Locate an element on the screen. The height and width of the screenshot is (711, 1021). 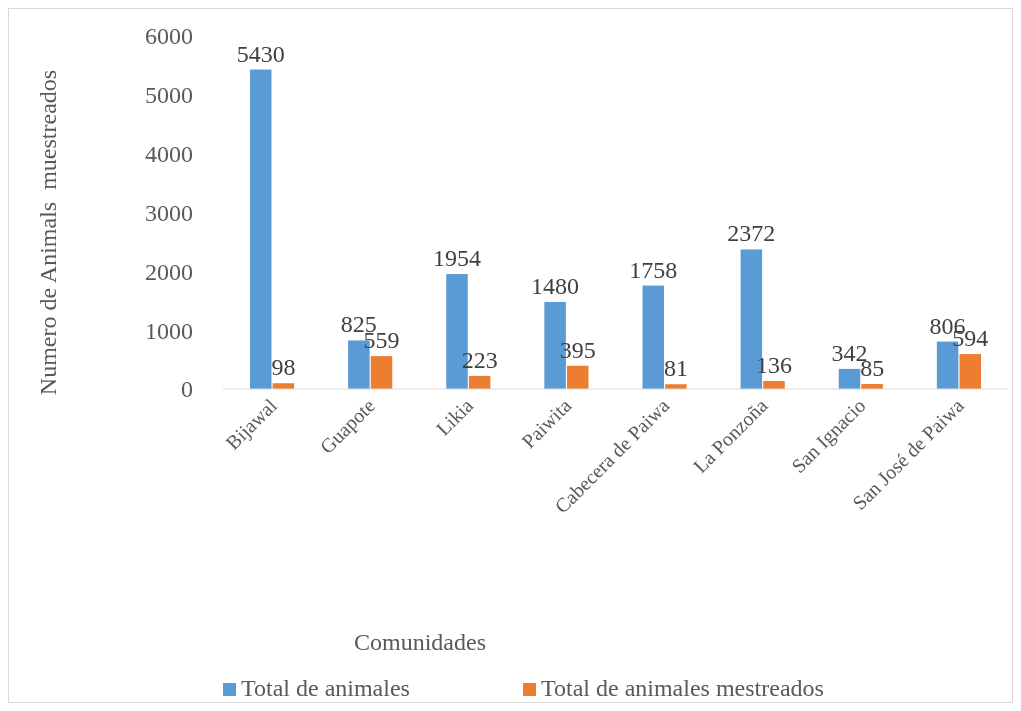
data-label: 98 is located at coordinates (283, 367).